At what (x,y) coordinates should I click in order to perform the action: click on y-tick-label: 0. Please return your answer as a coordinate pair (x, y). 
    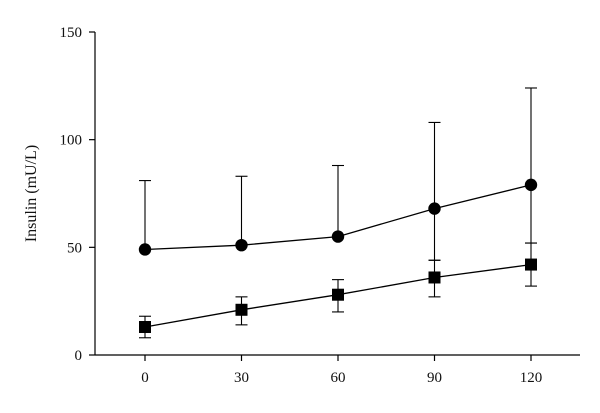
    Looking at the image, I should click on (79, 356).